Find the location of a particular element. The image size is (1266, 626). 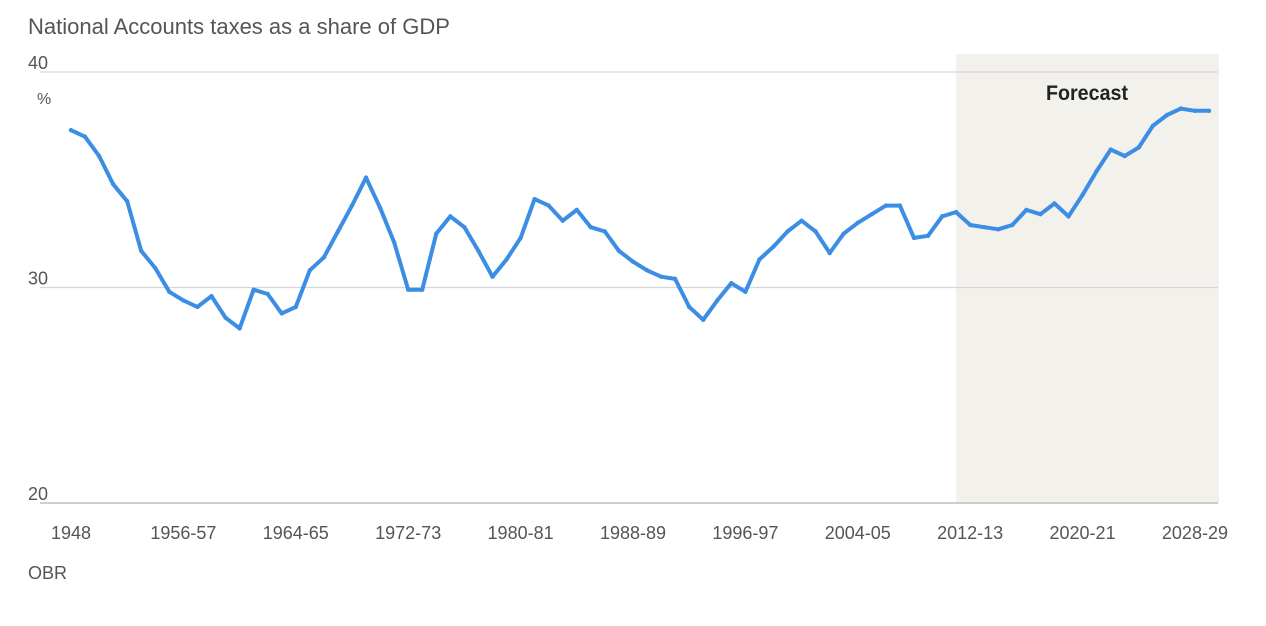

forecast-label: Forecast is located at coordinates (1087, 93).